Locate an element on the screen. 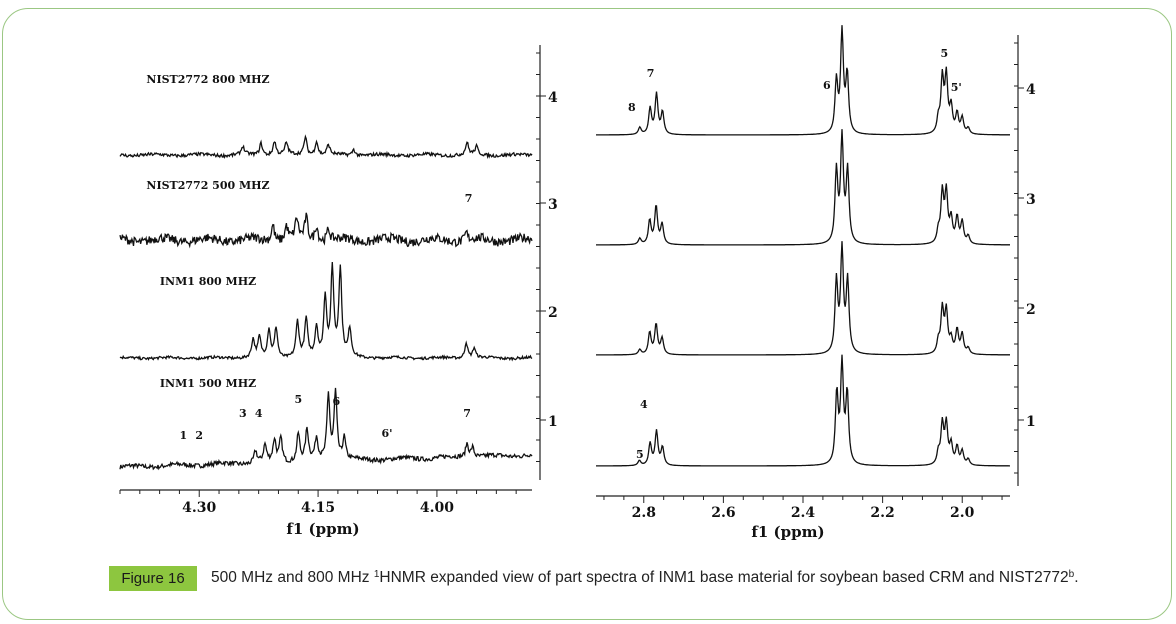  x-tick-label: 2.0 is located at coordinates (962, 513).